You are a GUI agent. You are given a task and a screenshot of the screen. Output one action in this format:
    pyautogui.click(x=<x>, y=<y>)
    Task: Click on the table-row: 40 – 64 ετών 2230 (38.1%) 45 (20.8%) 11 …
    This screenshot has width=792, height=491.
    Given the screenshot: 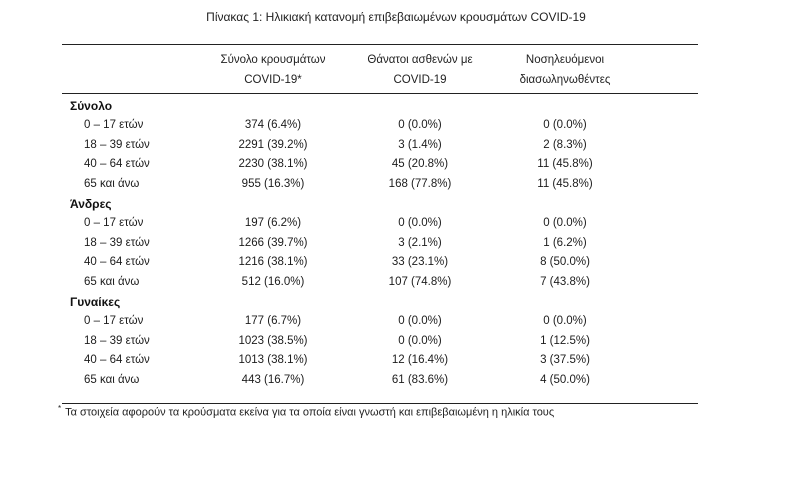 What is the action you would take?
    pyautogui.click(x=380, y=165)
    